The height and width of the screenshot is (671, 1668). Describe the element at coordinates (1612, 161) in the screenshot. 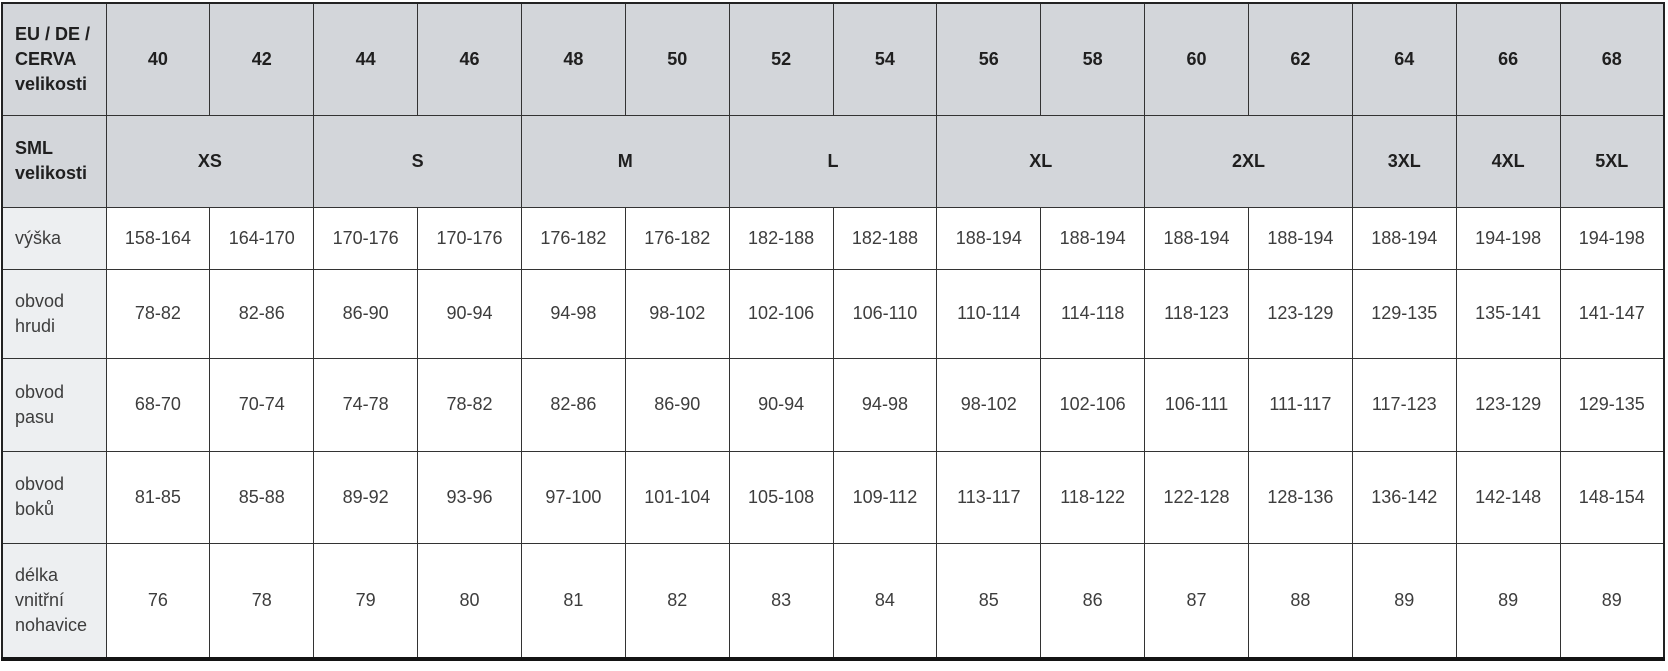

I see `sml-size-group: 5XL` at that location.